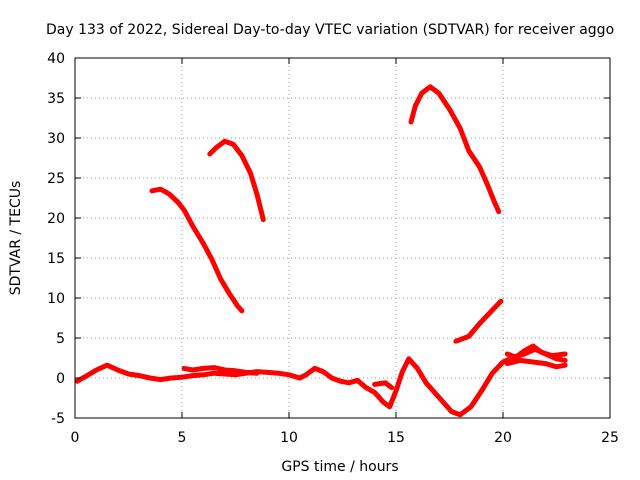 The width and height of the screenshot is (640, 480). What do you see at coordinates (56, 179) in the screenshot?
I see `y-tick-label: 25` at bounding box center [56, 179].